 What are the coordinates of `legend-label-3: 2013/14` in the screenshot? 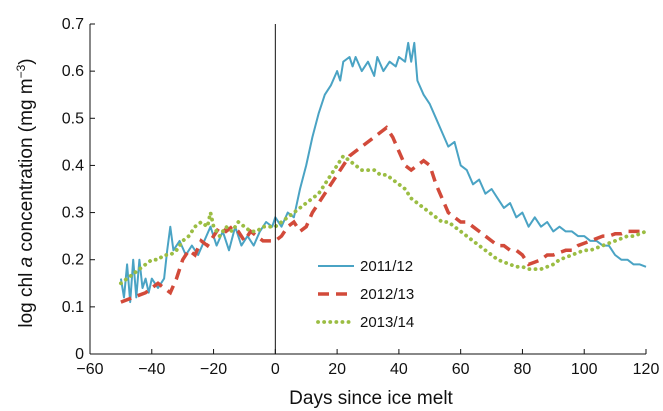 It's located at (387, 322).